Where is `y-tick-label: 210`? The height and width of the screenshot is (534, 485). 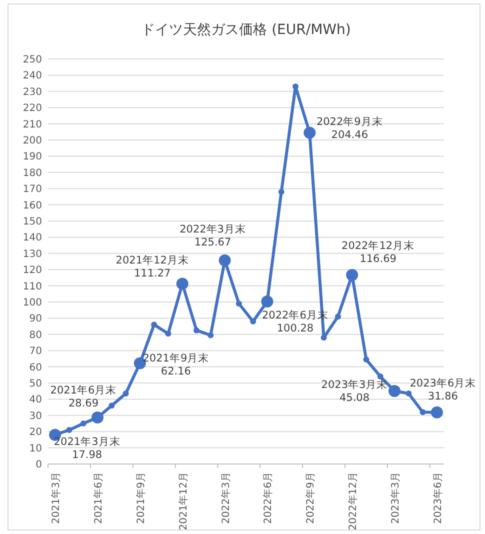
y-tick-label: 210 is located at coordinates (32, 124).